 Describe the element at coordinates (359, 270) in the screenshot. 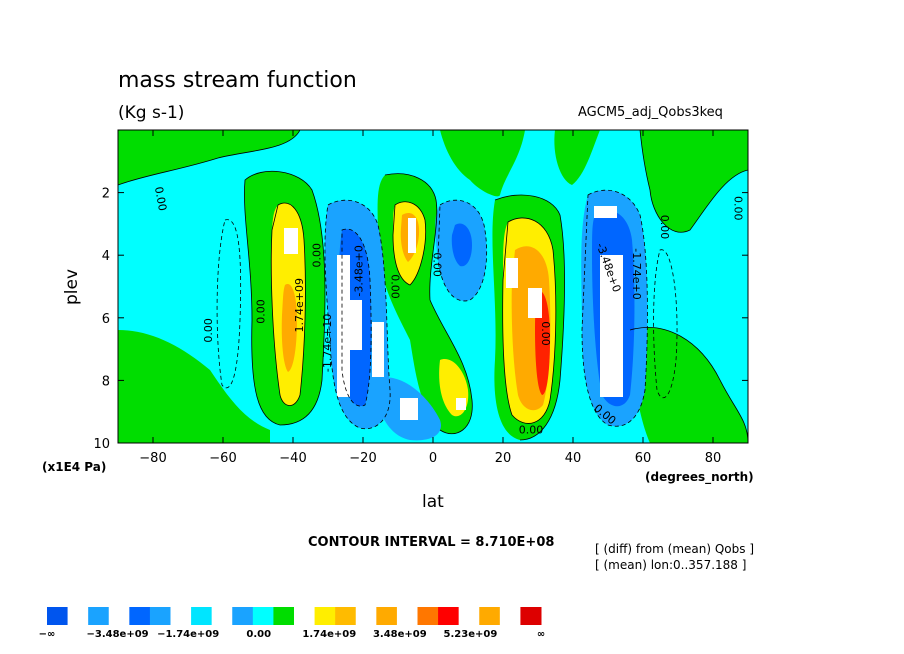

I see `contour-label: -3.48e+0` at that location.